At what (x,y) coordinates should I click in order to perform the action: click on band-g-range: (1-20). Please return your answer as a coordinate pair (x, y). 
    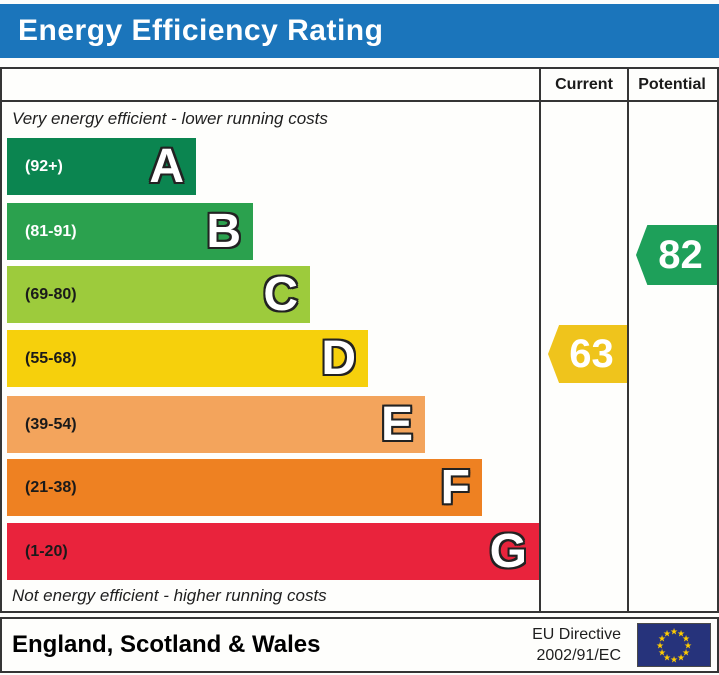
    Looking at the image, I should click on (46, 551).